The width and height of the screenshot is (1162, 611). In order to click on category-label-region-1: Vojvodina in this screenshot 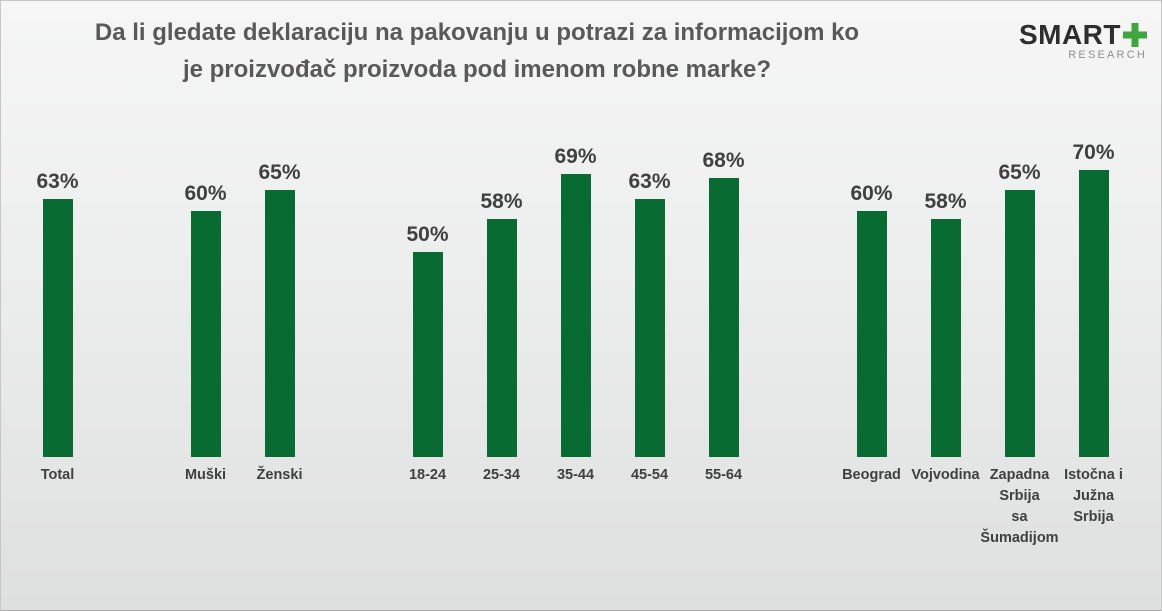, I will do `click(945, 475)`.